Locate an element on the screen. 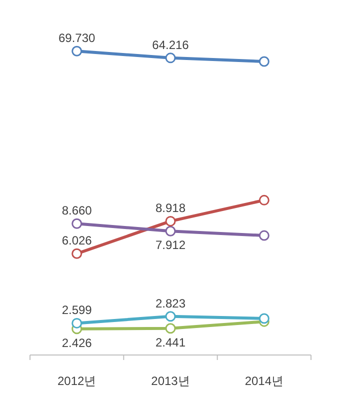 The height and width of the screenshot is (400, 341). data-label: 2.823 is located at coordinates (170, 303).